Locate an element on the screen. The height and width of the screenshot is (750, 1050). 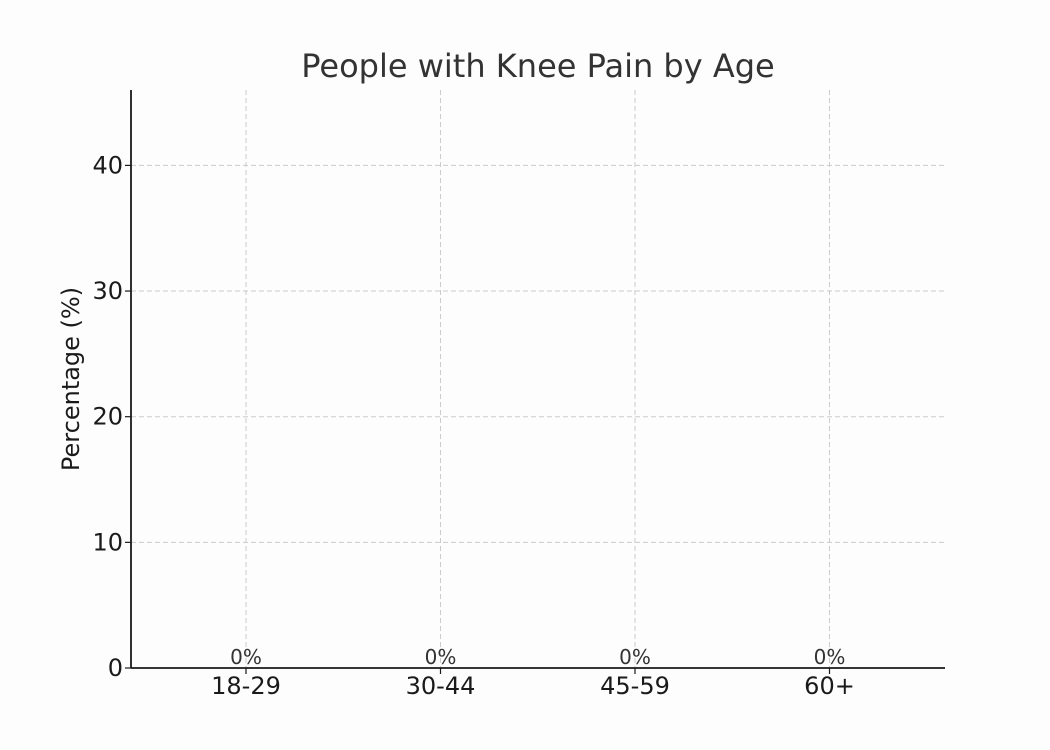
y-ticks: 0 10 20 30 40 is located at coordinates (111, 416).